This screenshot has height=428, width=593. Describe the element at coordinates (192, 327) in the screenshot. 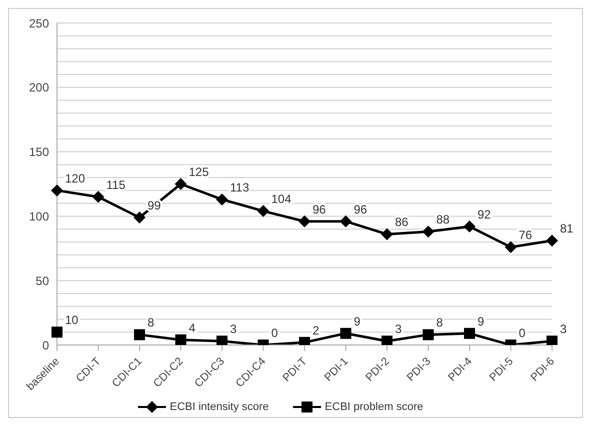

I see `data-label: 4` at that location.